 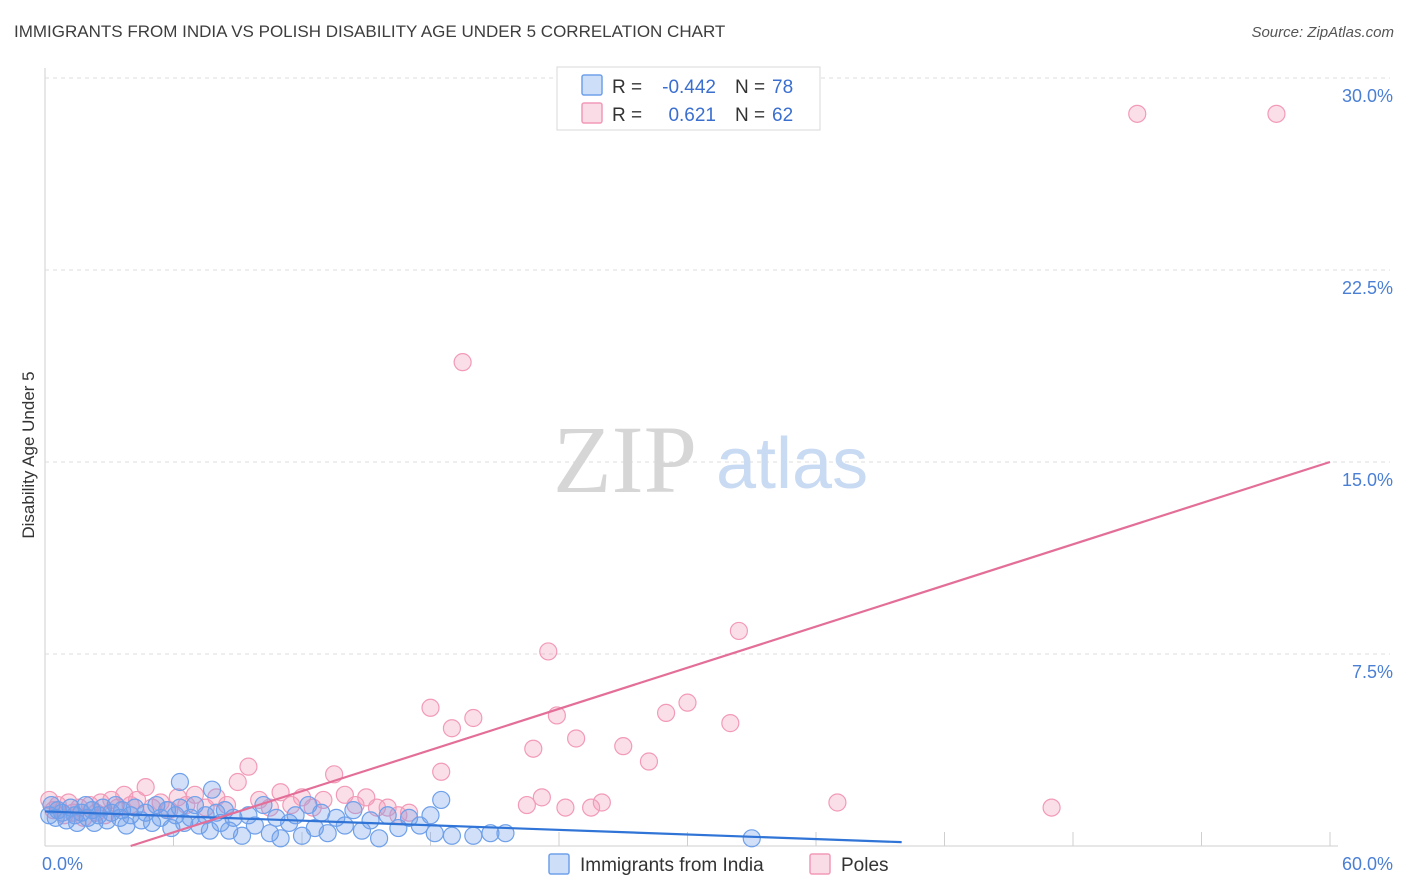 I want to click on stats-legend-n-label-poles: N =, so click(x=750, y=115).